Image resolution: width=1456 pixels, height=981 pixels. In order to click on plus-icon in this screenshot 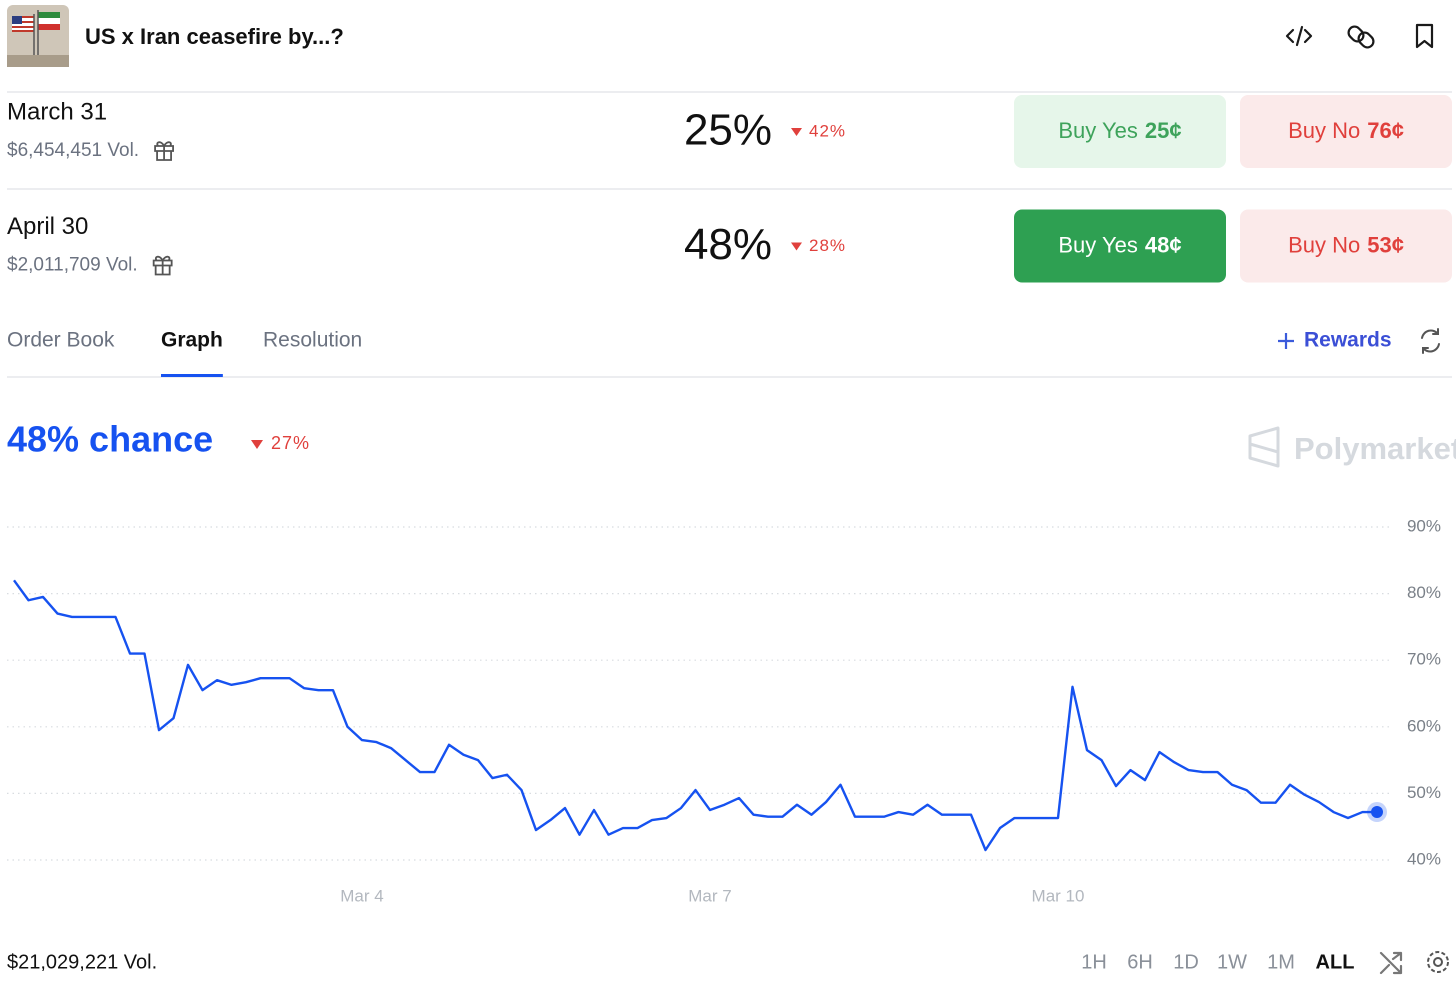, I will do `click(1286, 341)`.